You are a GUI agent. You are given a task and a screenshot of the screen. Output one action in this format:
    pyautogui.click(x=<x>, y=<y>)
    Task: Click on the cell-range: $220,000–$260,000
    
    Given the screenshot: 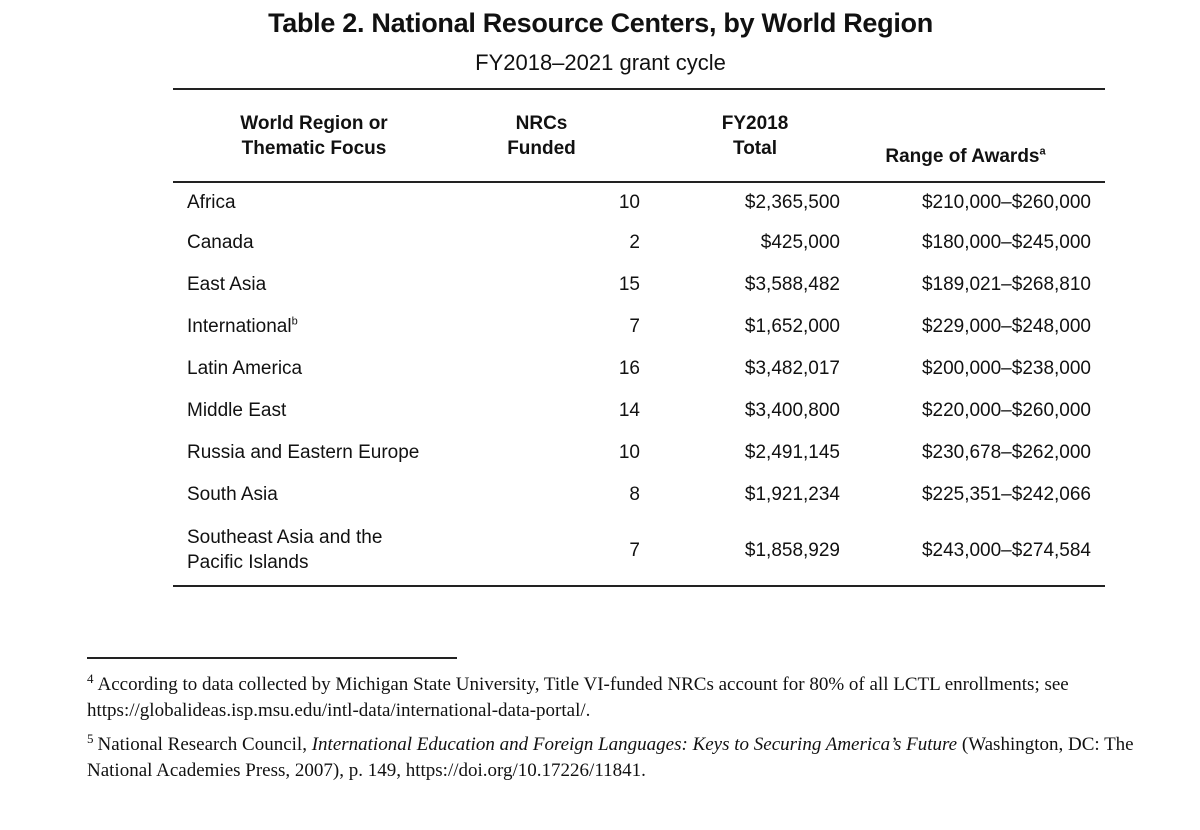 What is the action you would take?
    pyautogui.click(x=1006, y=410)
    